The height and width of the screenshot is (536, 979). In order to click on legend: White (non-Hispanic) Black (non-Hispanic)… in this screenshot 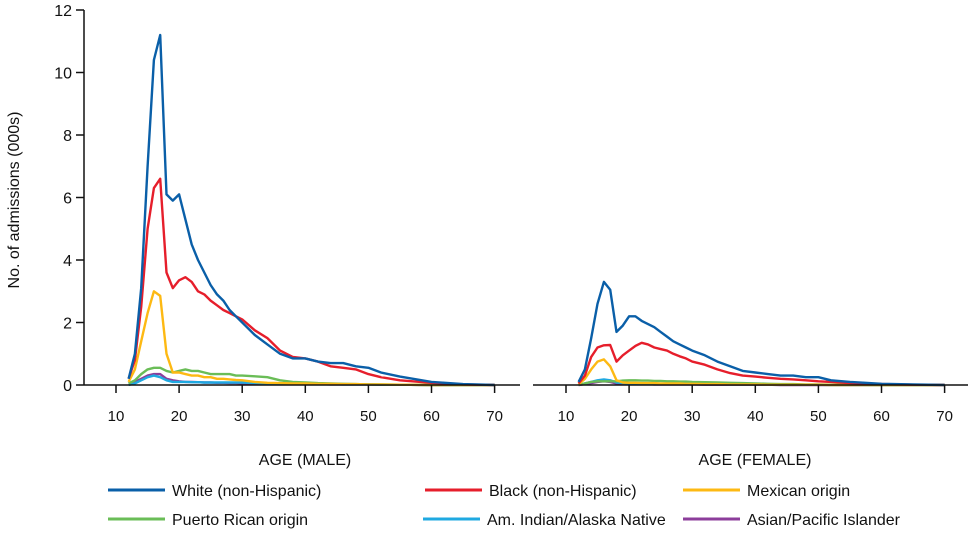, I will do `click(504, 506)`.